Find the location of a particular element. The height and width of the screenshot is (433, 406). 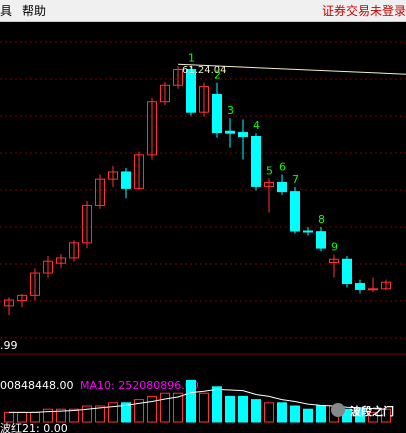

wave-label: 5 is located at coordinates (269, 170).